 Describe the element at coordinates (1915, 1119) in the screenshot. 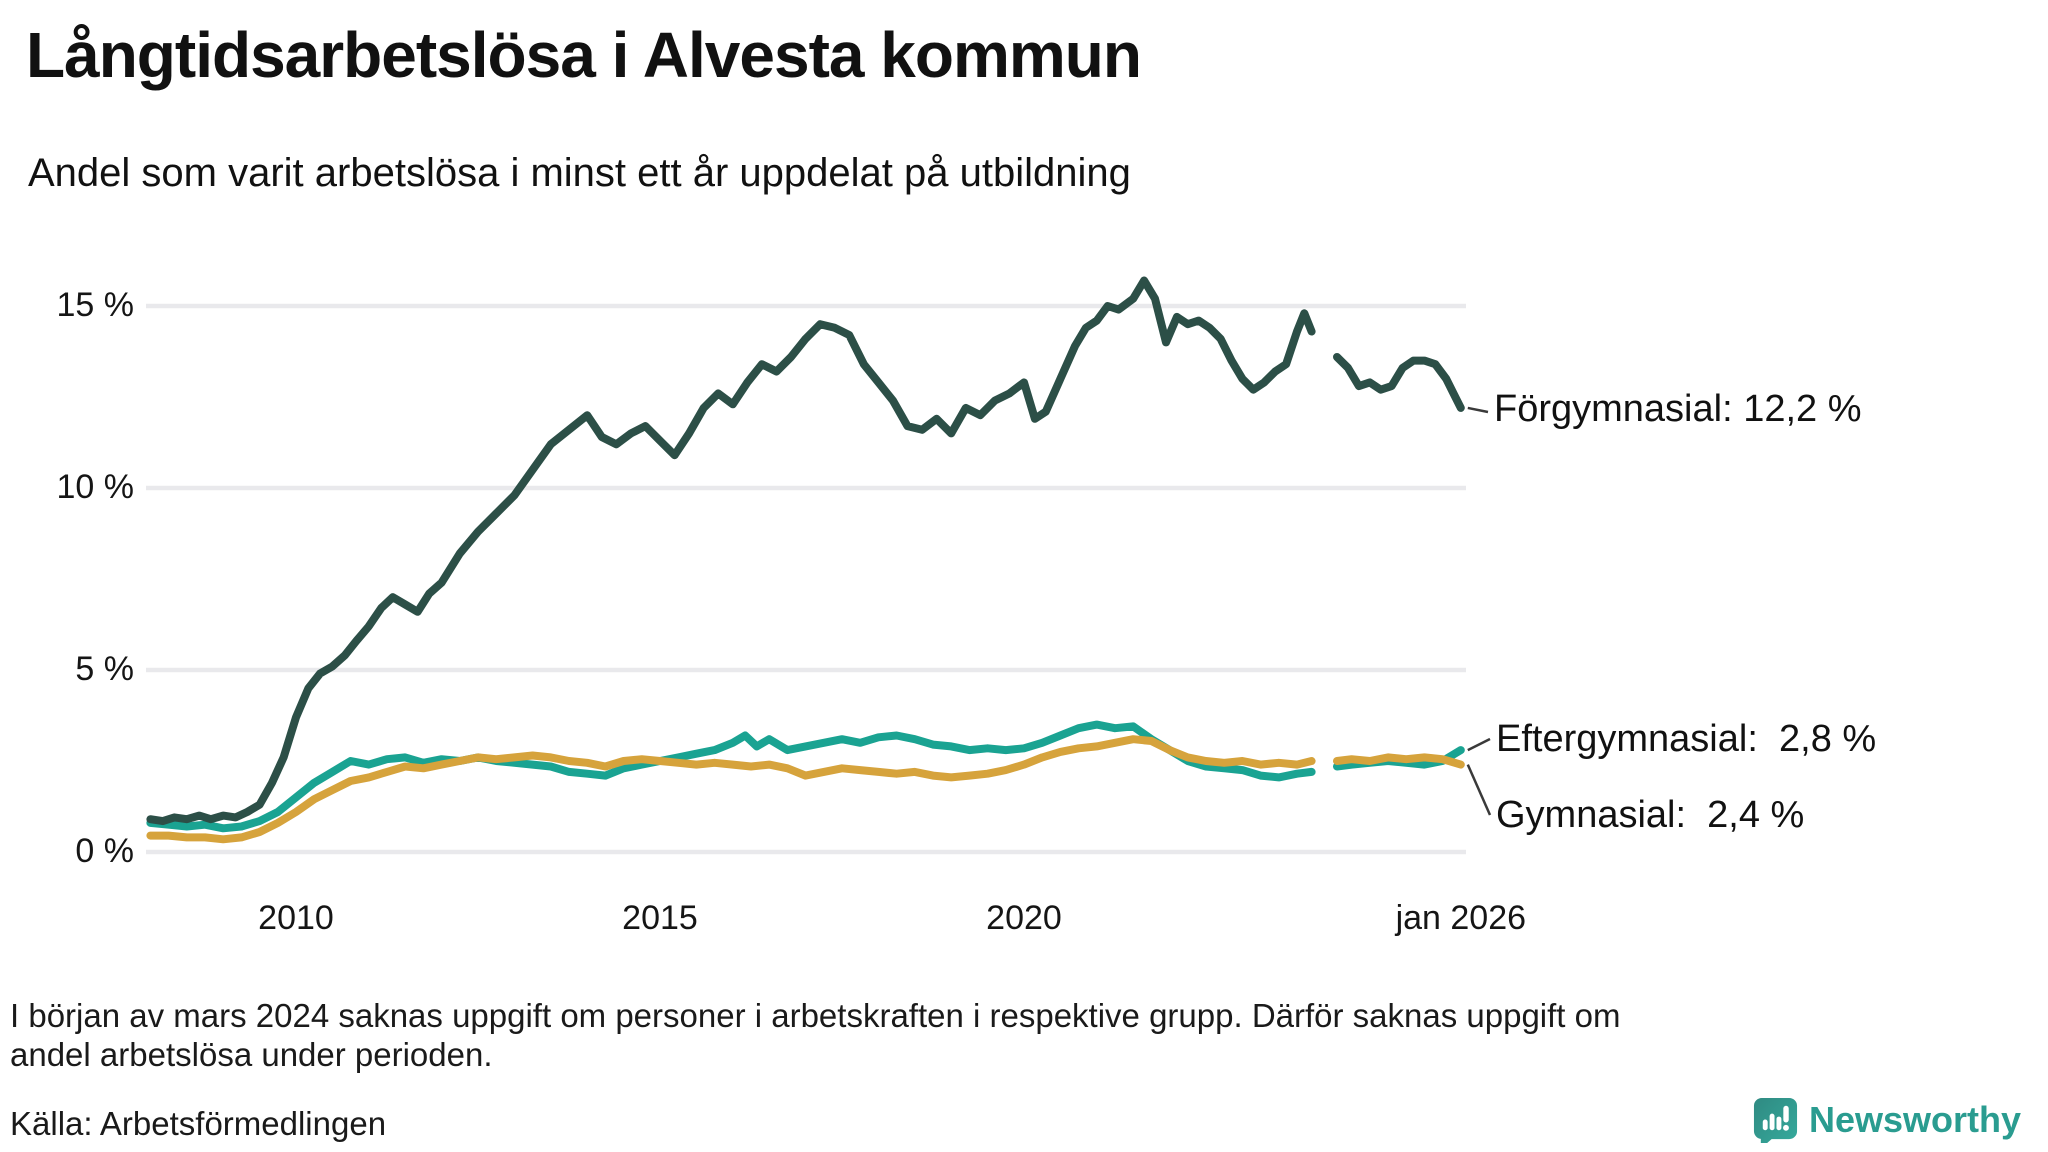

I see `newsworthy-wordmark: Newsworthy` at that location.